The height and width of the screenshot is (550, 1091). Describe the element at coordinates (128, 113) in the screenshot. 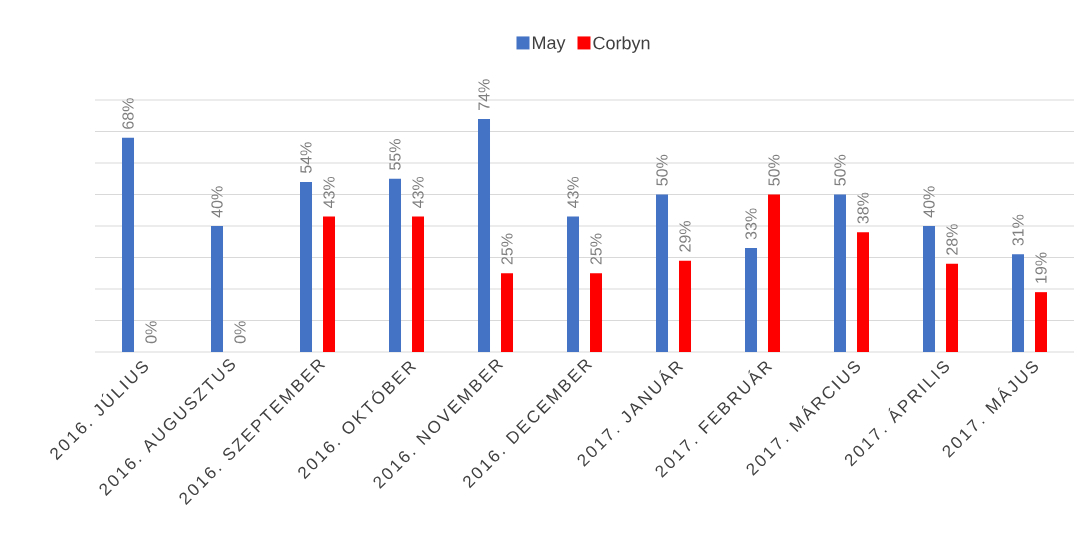

I see `data-label: 68%` at that location.